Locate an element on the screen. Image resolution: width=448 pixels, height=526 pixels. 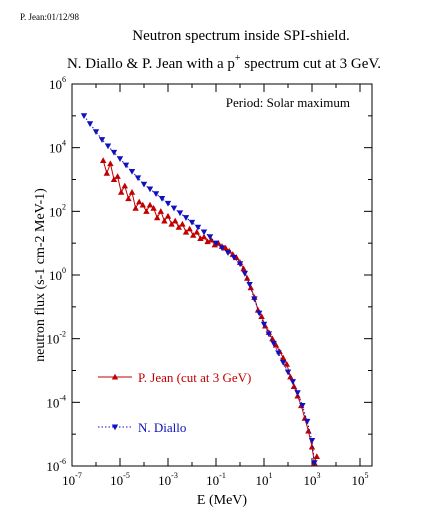
period-annotation: Period: Solar maximum is located at coordinates (288, 102).